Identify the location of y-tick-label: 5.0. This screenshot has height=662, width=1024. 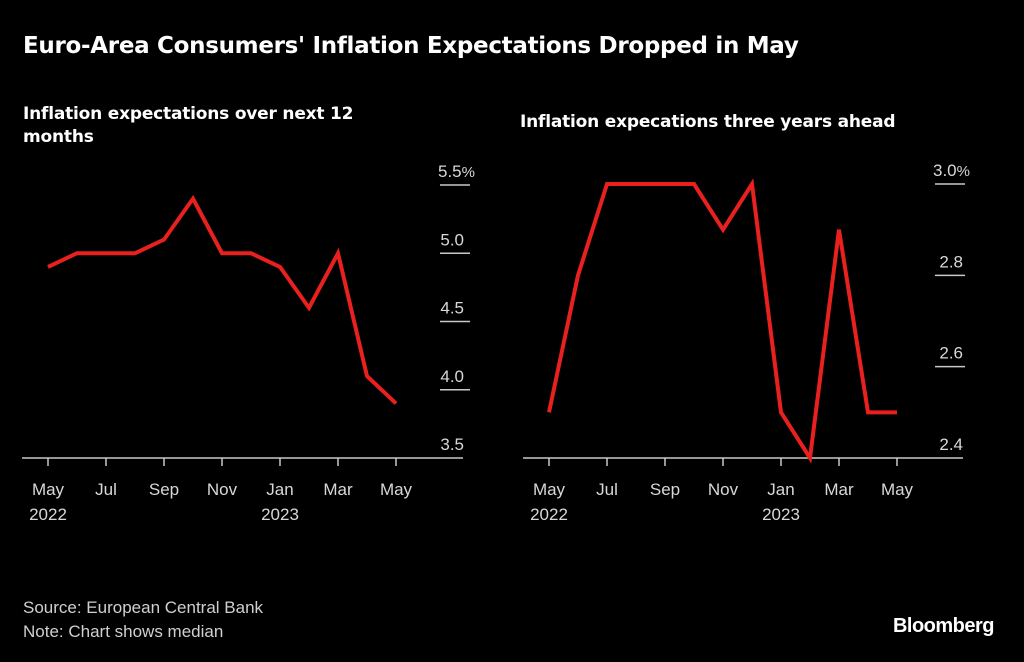
(452, 239).